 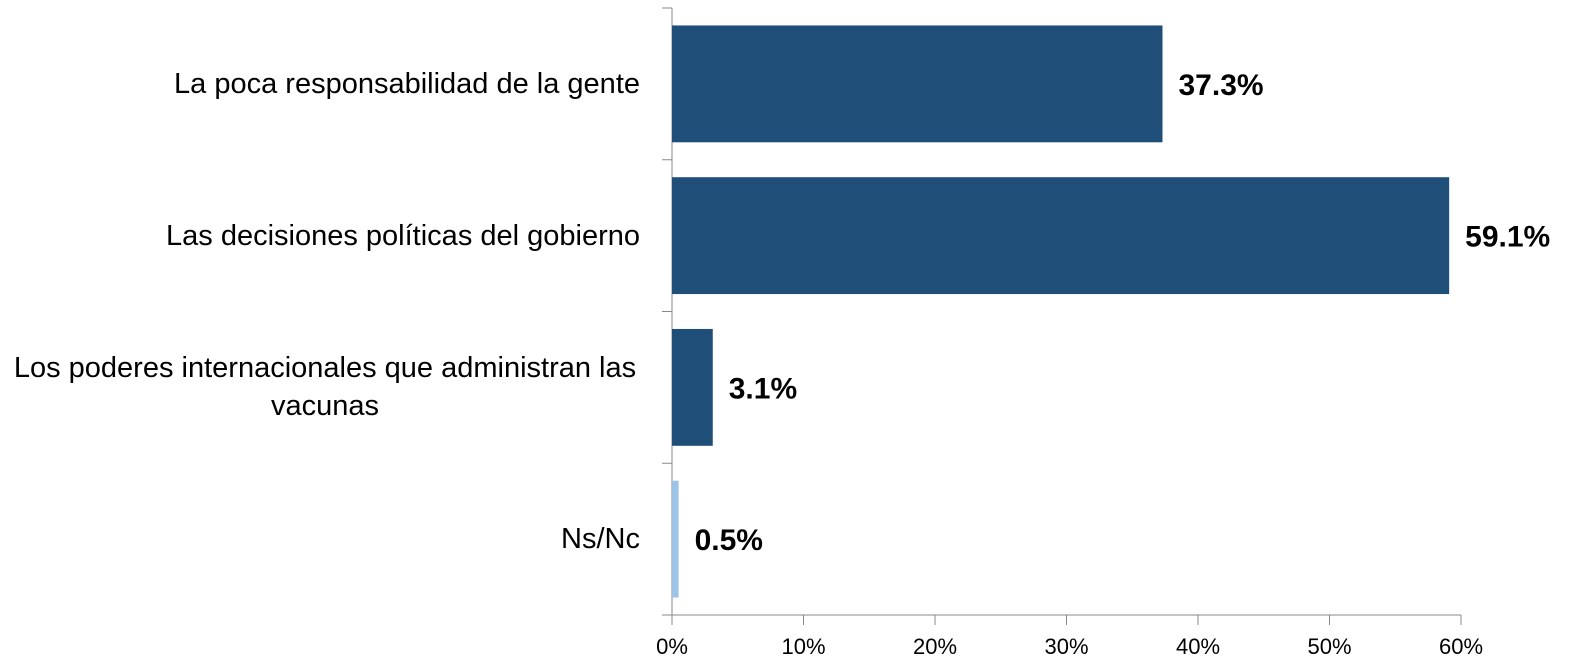 I want to click on value-label: 3.1%, so click(x=763, y=388).